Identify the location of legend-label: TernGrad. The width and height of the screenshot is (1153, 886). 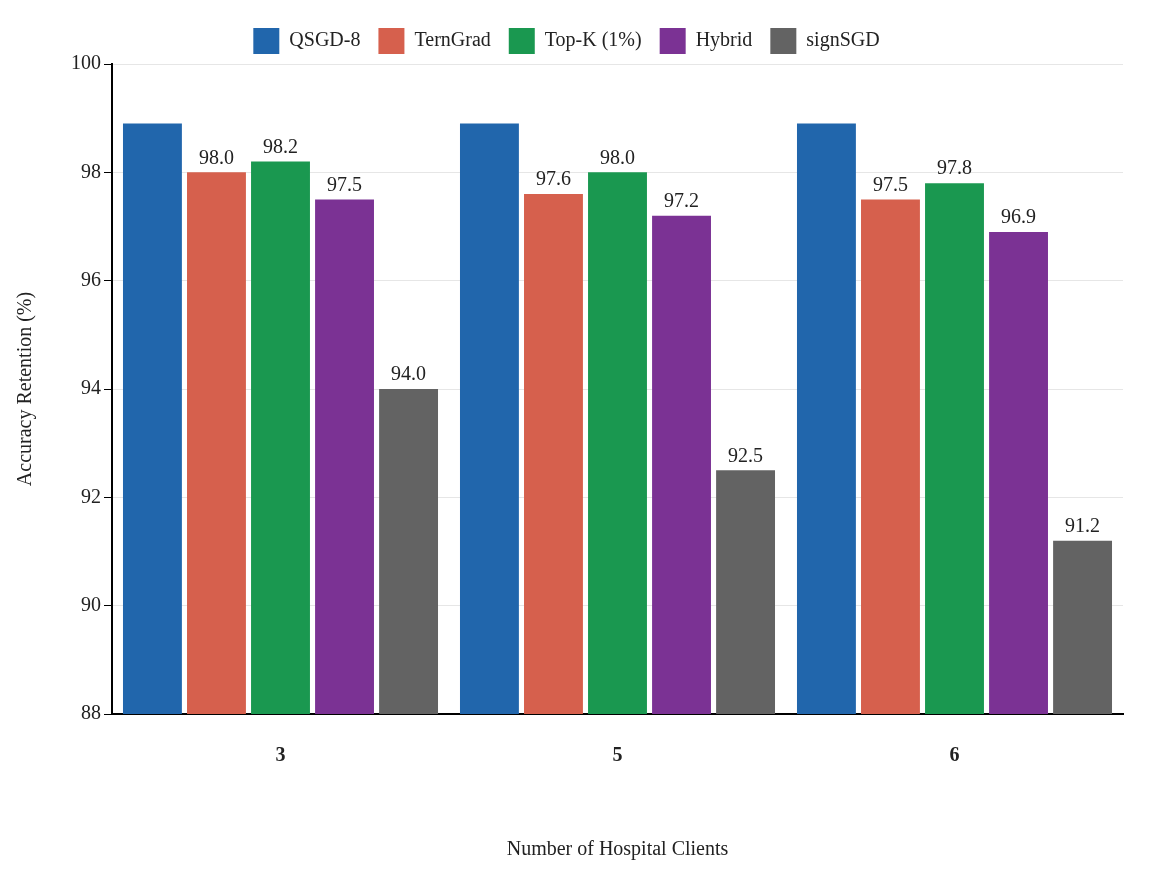
(452, 39).